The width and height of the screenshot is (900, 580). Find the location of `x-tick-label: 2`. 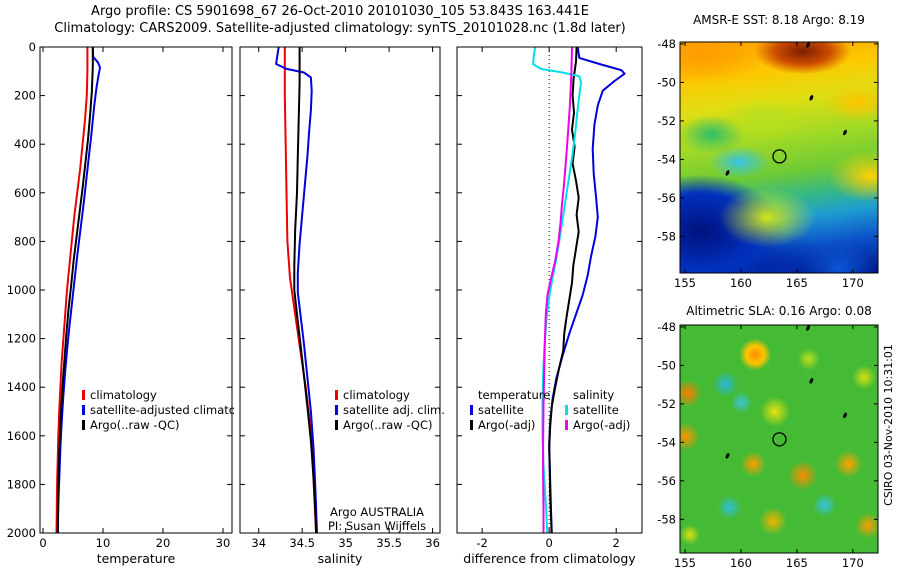

x-tick-label: 2 is located at coordinates (616, 543).